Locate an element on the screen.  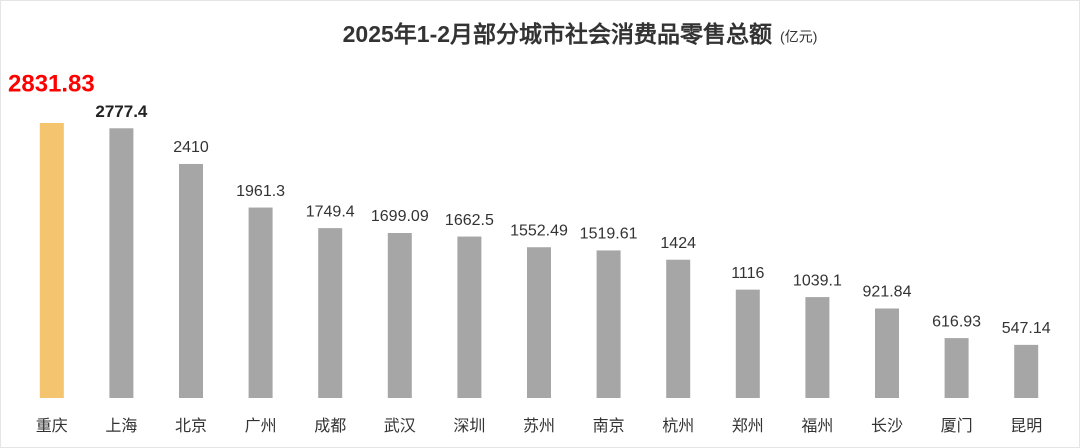
value-label: 2777.4 is located at coordinates (121, 111).